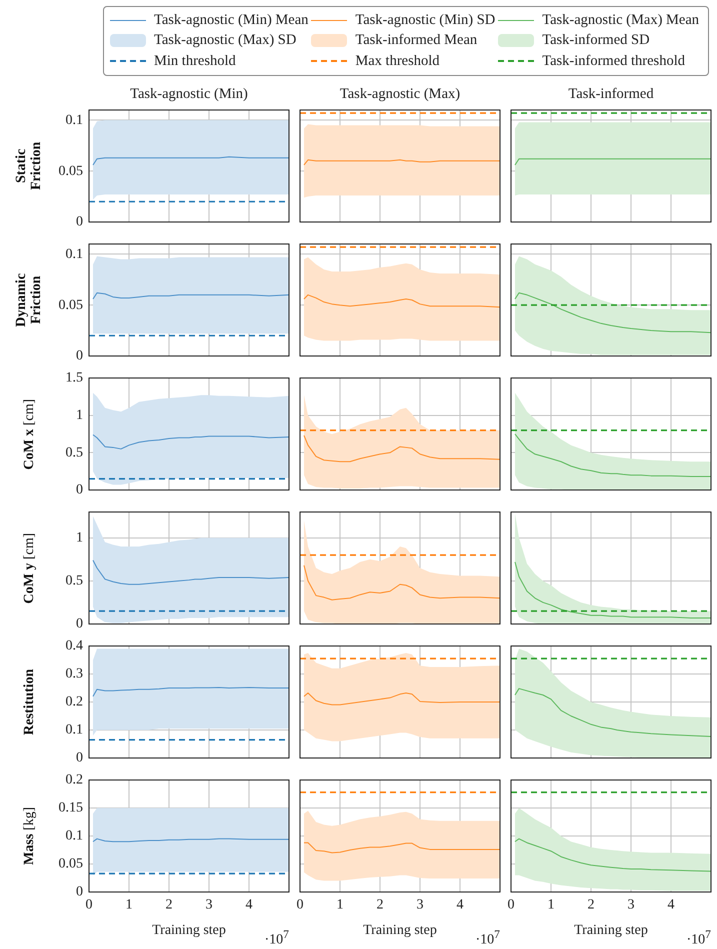 This screenshot has width=717, height=949. I want to click on y-tick-label: 1.5, so click(74, 378).